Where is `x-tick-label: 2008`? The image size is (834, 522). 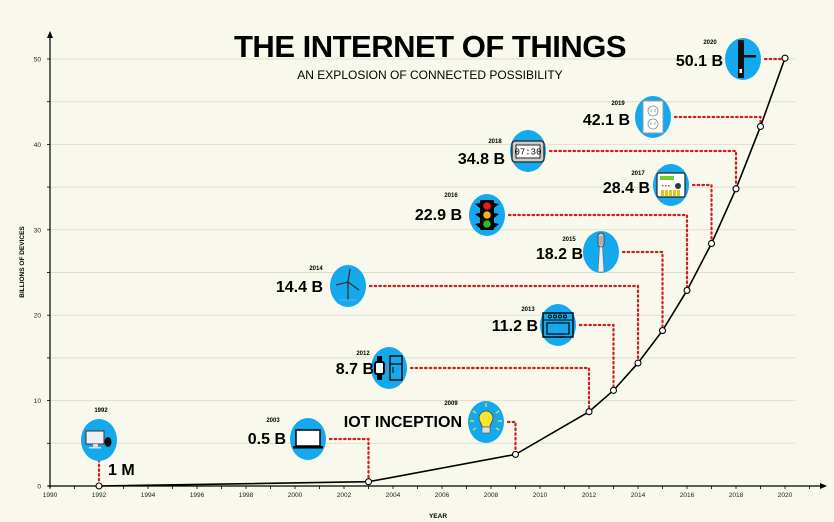
x-tick-label: 2008 is located at coordinates (491, 495).